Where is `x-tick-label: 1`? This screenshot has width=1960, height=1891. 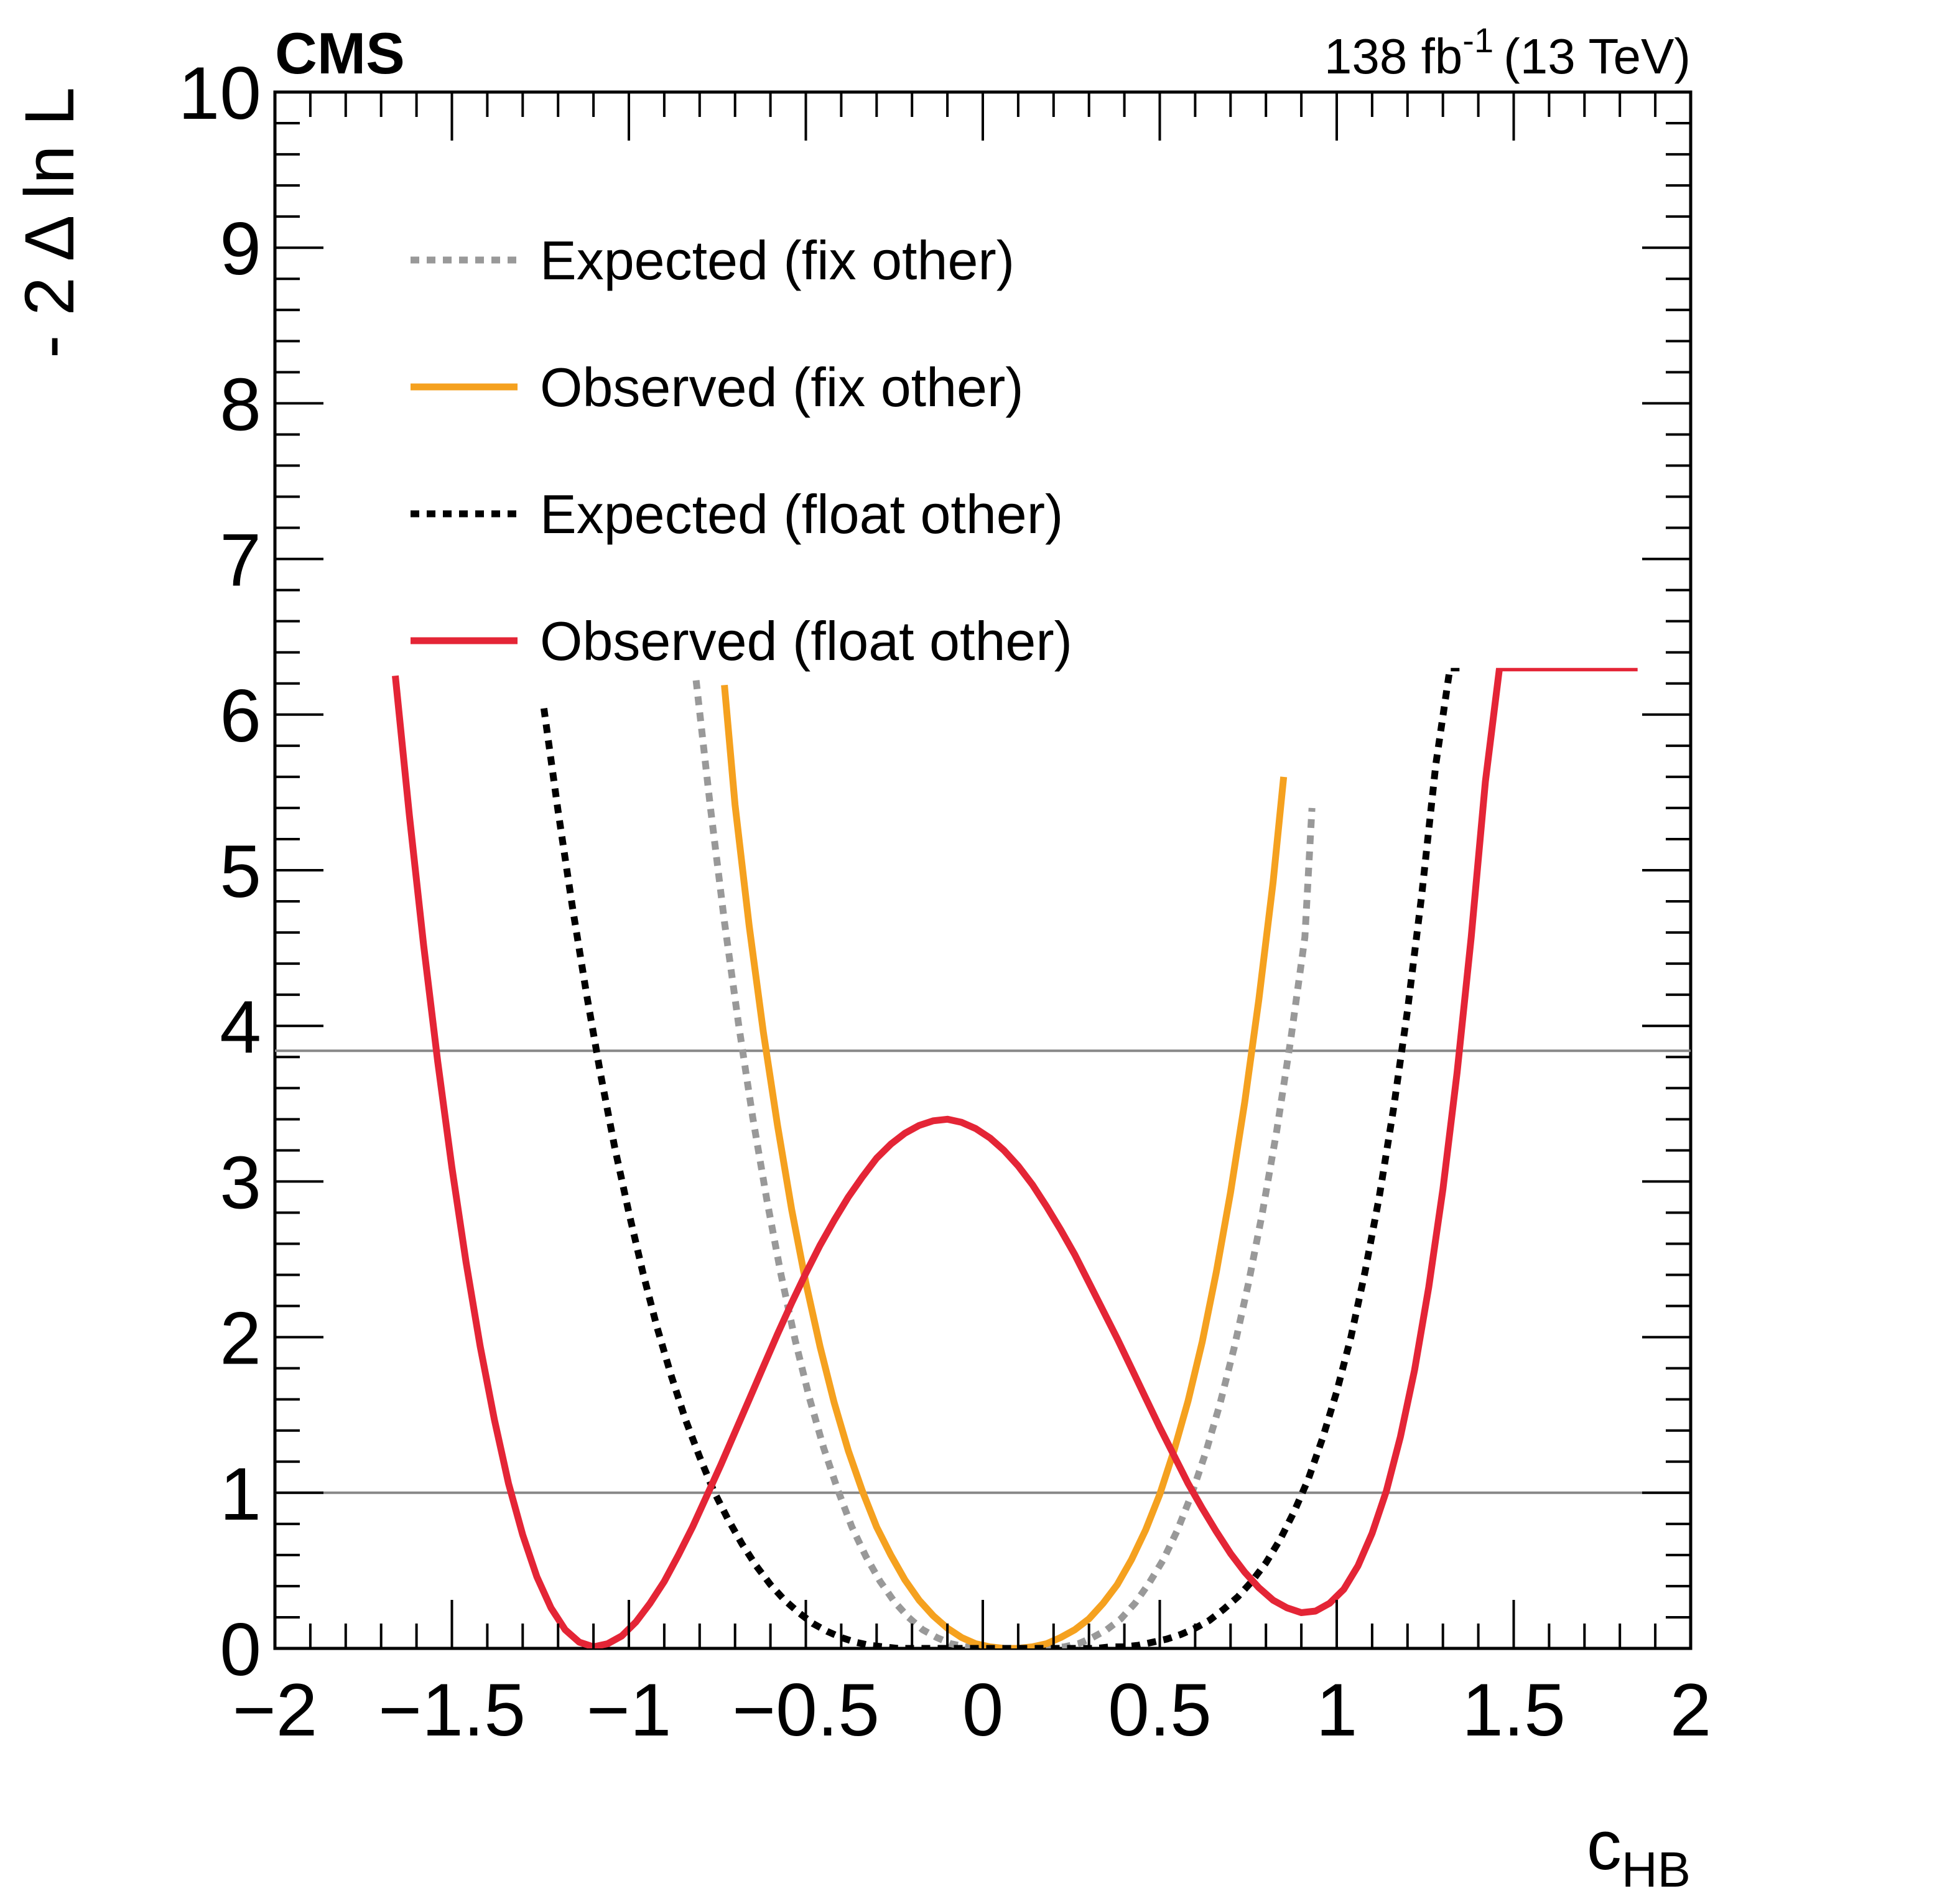 x-tick-label: 1 is located at coordinates (1337, 1710).